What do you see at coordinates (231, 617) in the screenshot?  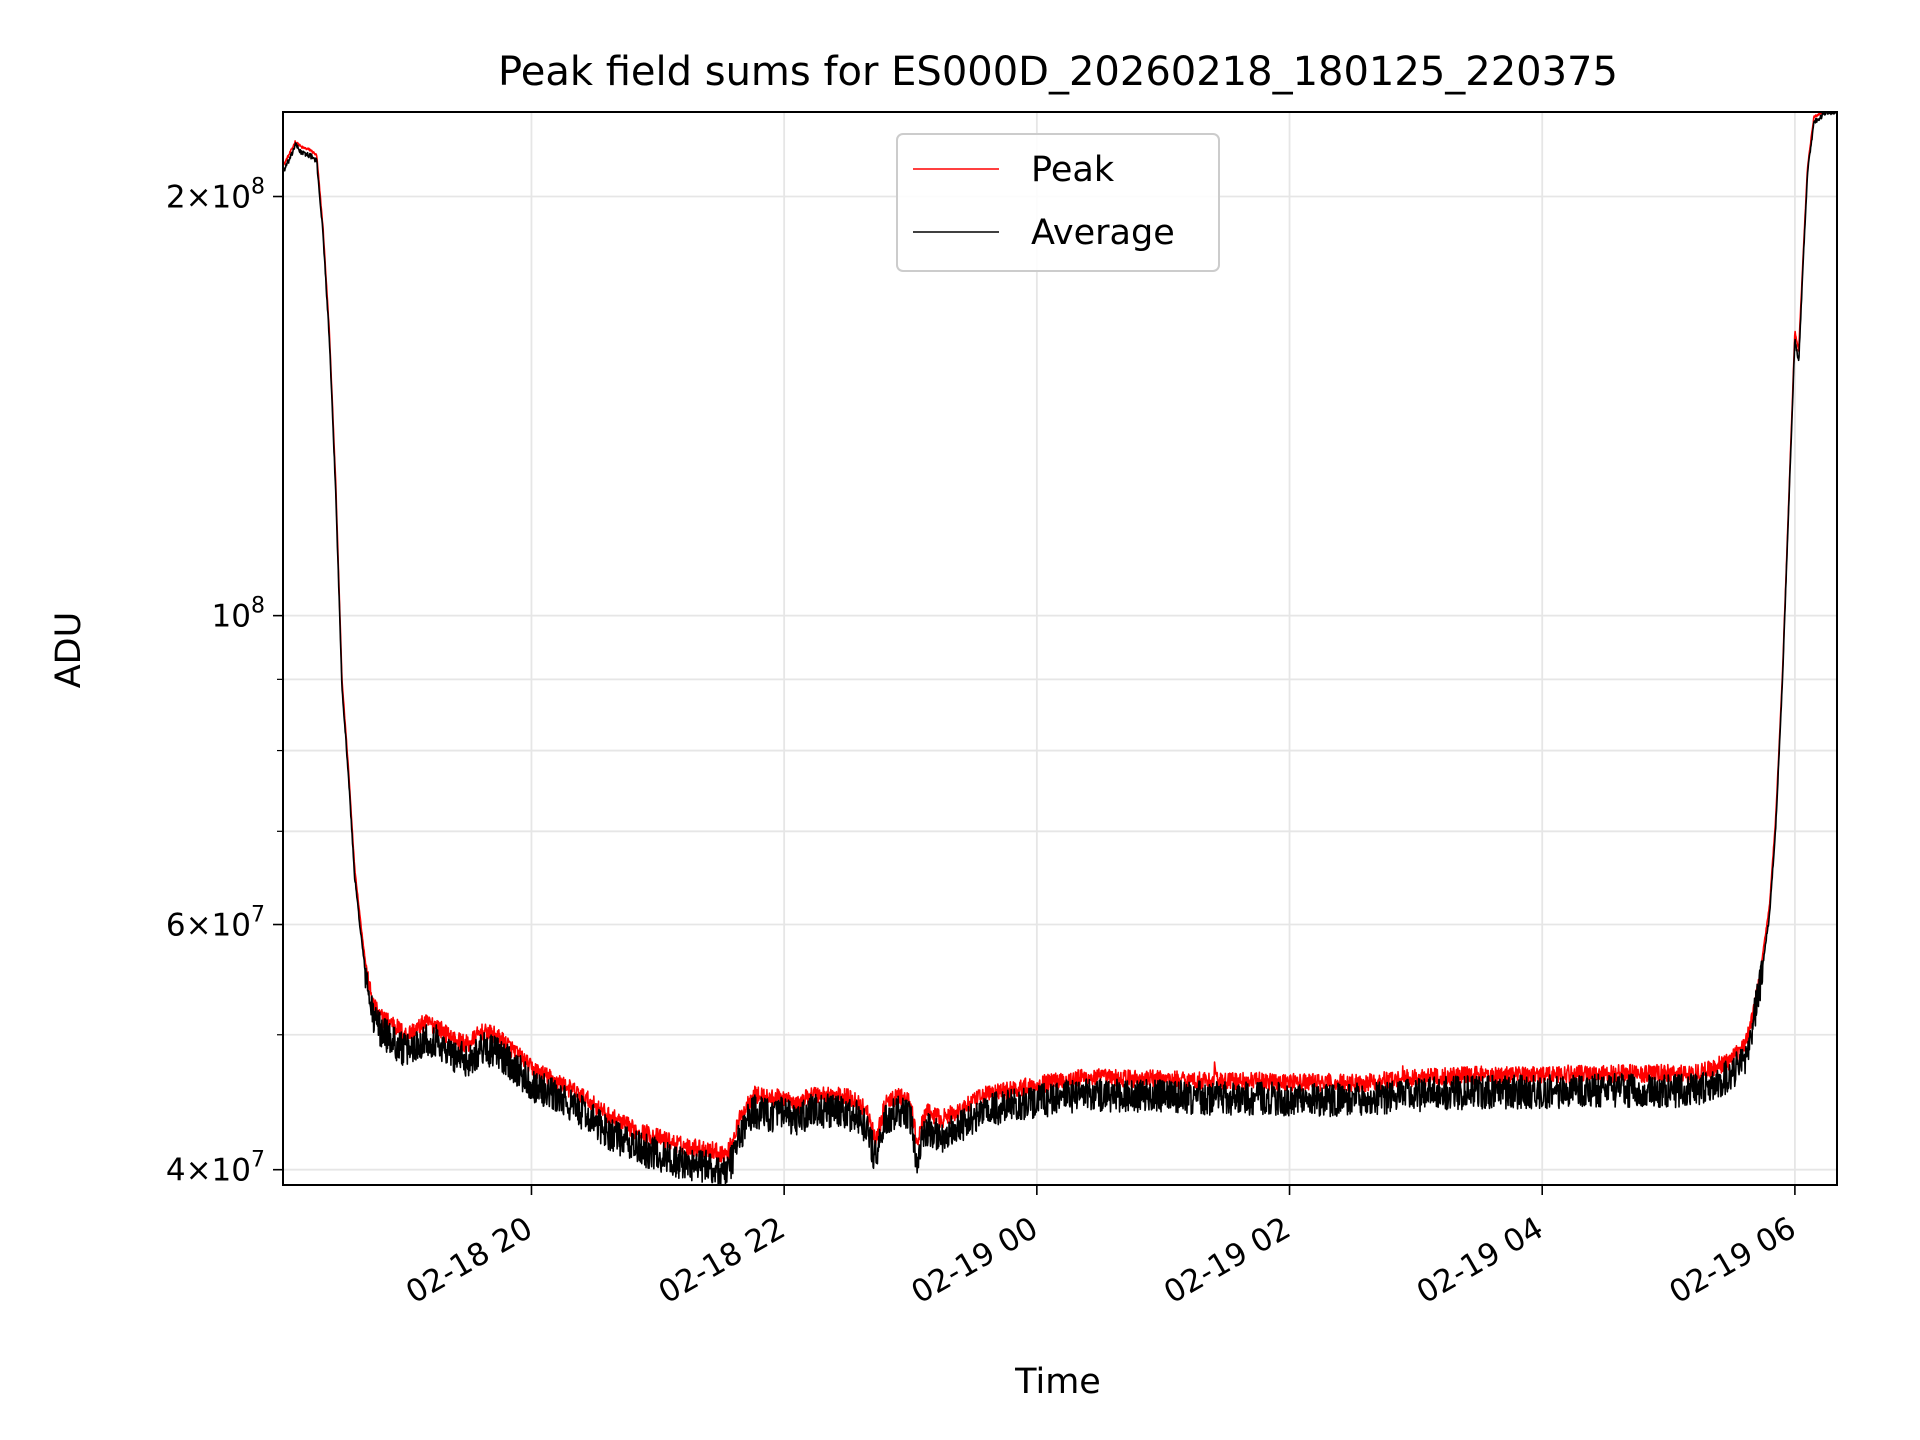 I see `y-tick-base: 10` at bounding box center [231, 617].